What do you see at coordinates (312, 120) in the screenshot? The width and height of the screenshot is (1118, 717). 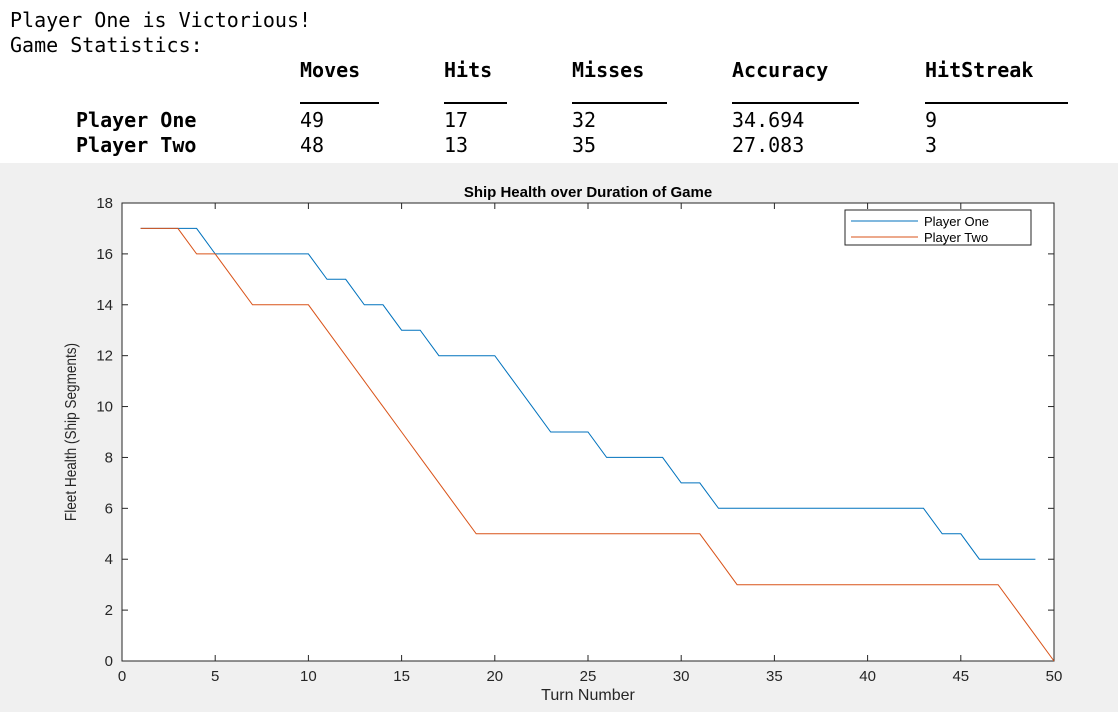 I see `table-cell: 49` at bounding box center [312, 120].